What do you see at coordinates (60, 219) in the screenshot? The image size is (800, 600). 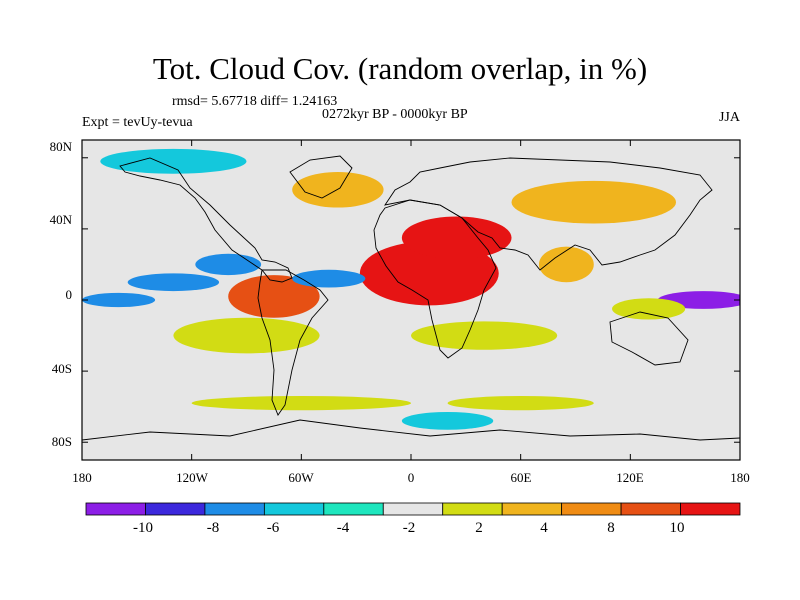 I see `lat-tick-40n: 40N` at bounding box center [60, 219].